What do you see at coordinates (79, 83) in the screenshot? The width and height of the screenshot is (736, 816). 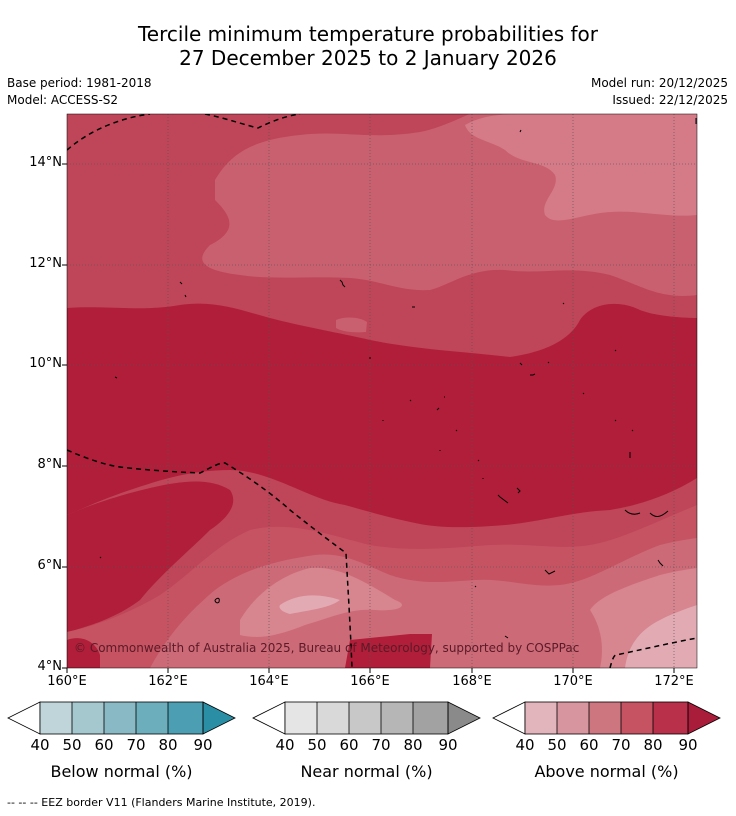 I see `base-period: Base period: 1981-2018` at bounding box center [79, 83].